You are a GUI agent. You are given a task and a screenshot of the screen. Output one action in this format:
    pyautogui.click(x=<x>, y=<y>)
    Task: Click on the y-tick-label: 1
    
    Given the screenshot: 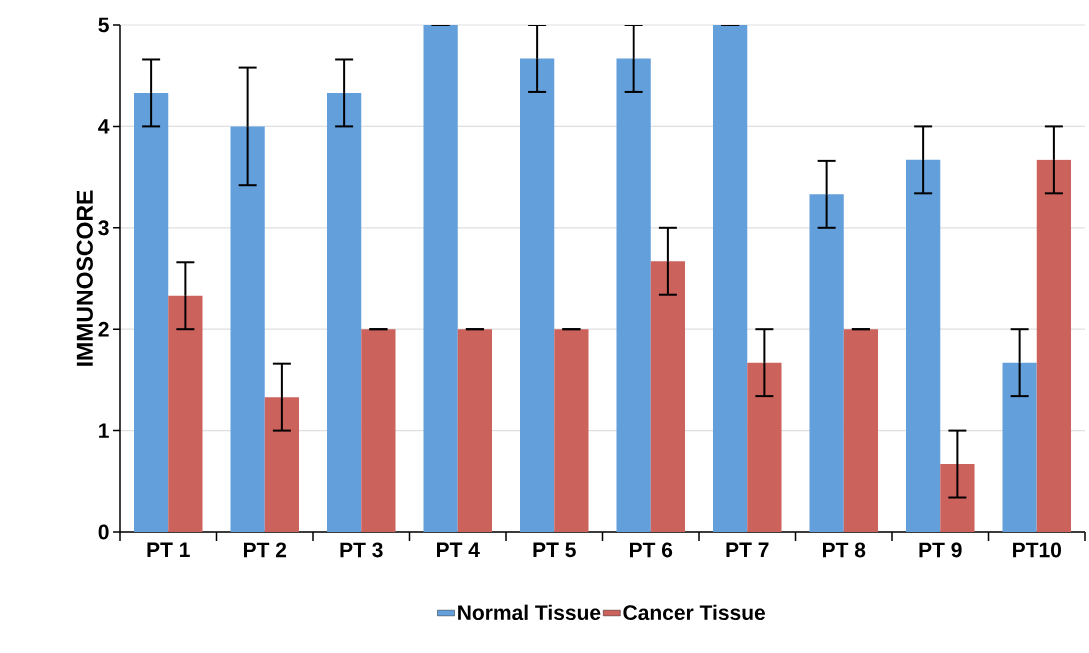 What is the action you would take?
    pyautogui.click(x=104, y=430)
    